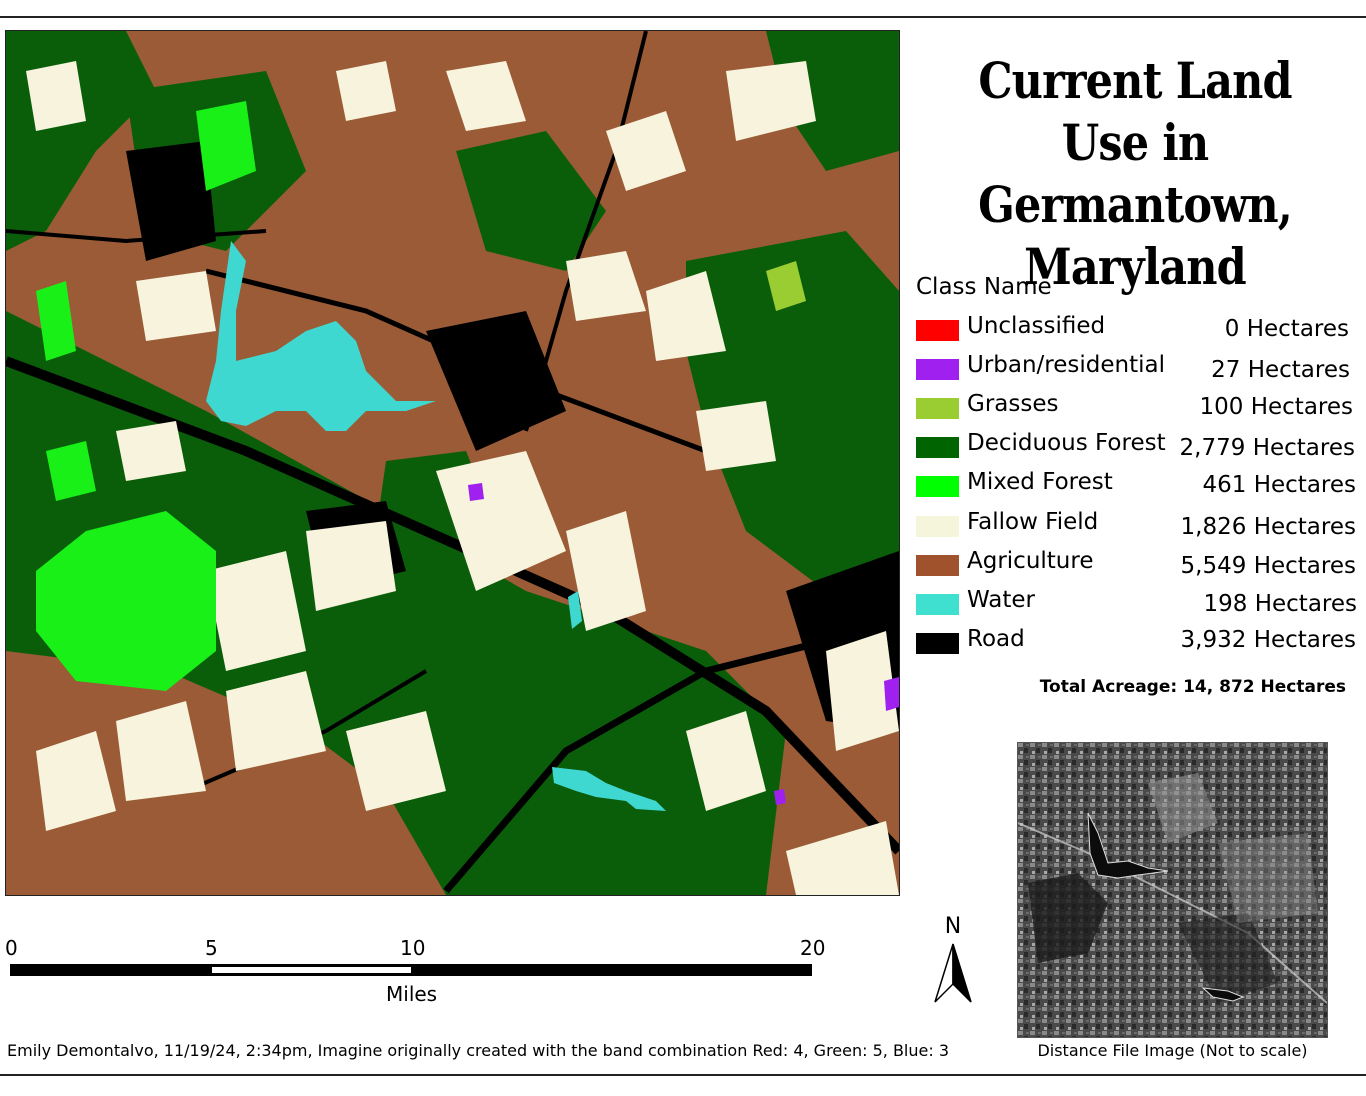 The image size is (1366, 1096). I want to click on top-border, so click(683, 17).